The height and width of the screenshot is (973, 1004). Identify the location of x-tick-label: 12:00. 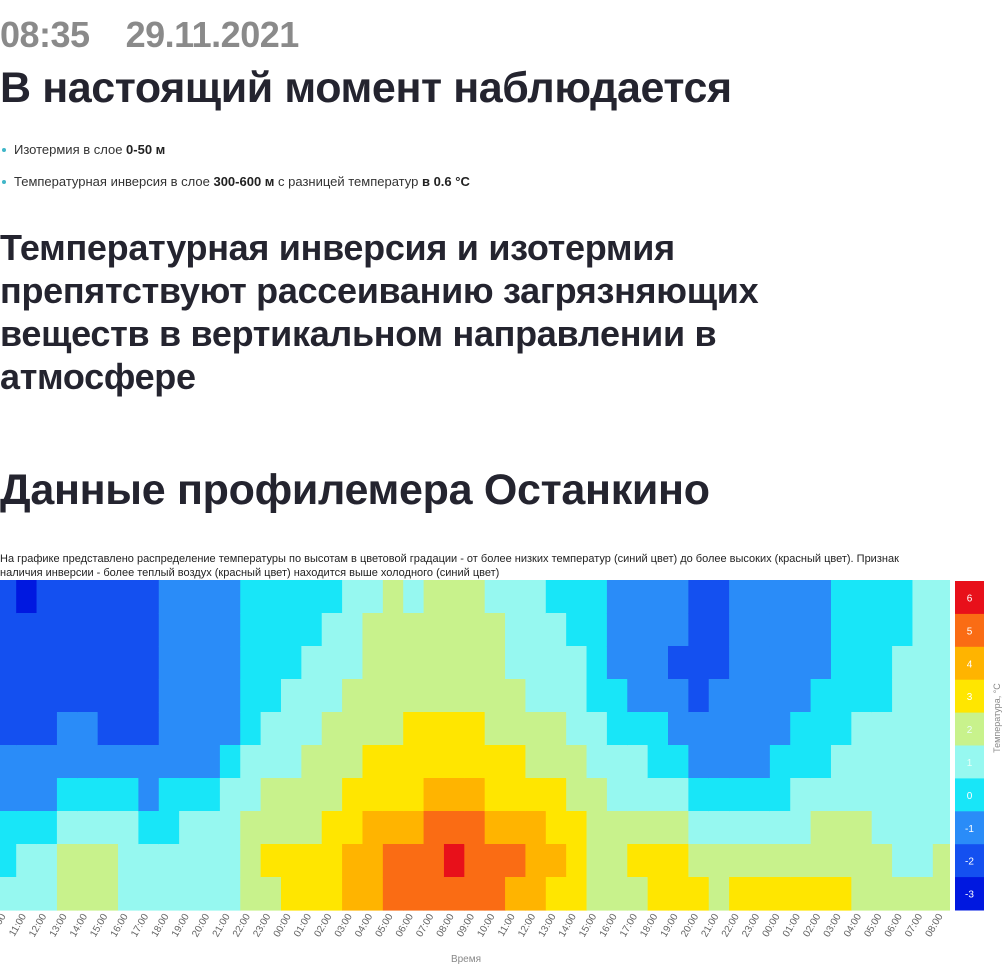
(527, 926).